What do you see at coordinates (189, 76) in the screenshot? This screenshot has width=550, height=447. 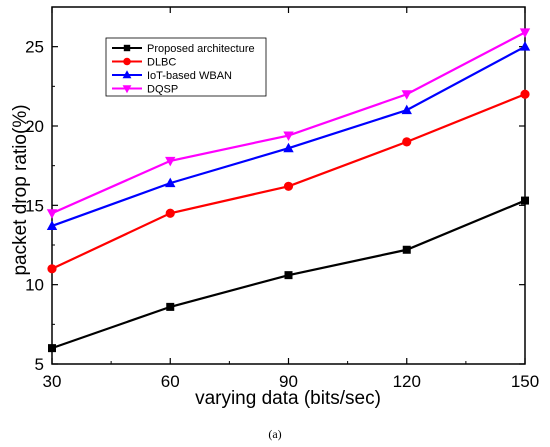 I see `legend-label: IoT-based WBAN` at bounding box center [189, 76].